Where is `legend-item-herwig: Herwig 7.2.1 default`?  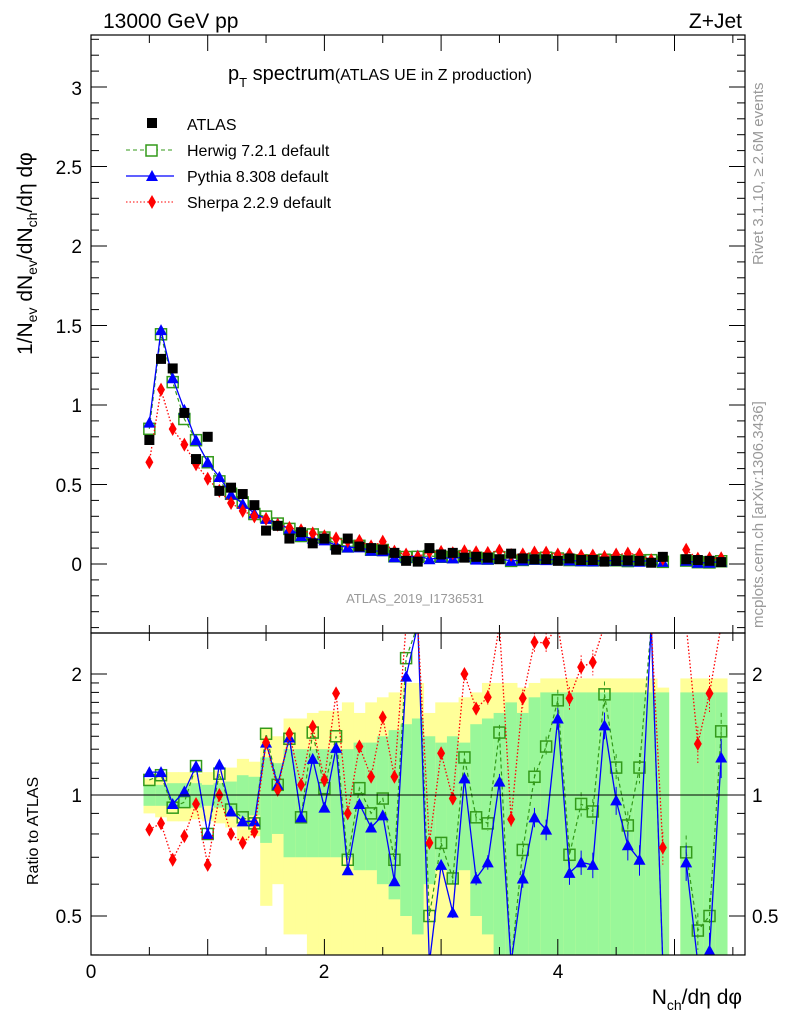
legend-item-herwig: Herwig 7.2.1 default is located at coordinates (228, 151).